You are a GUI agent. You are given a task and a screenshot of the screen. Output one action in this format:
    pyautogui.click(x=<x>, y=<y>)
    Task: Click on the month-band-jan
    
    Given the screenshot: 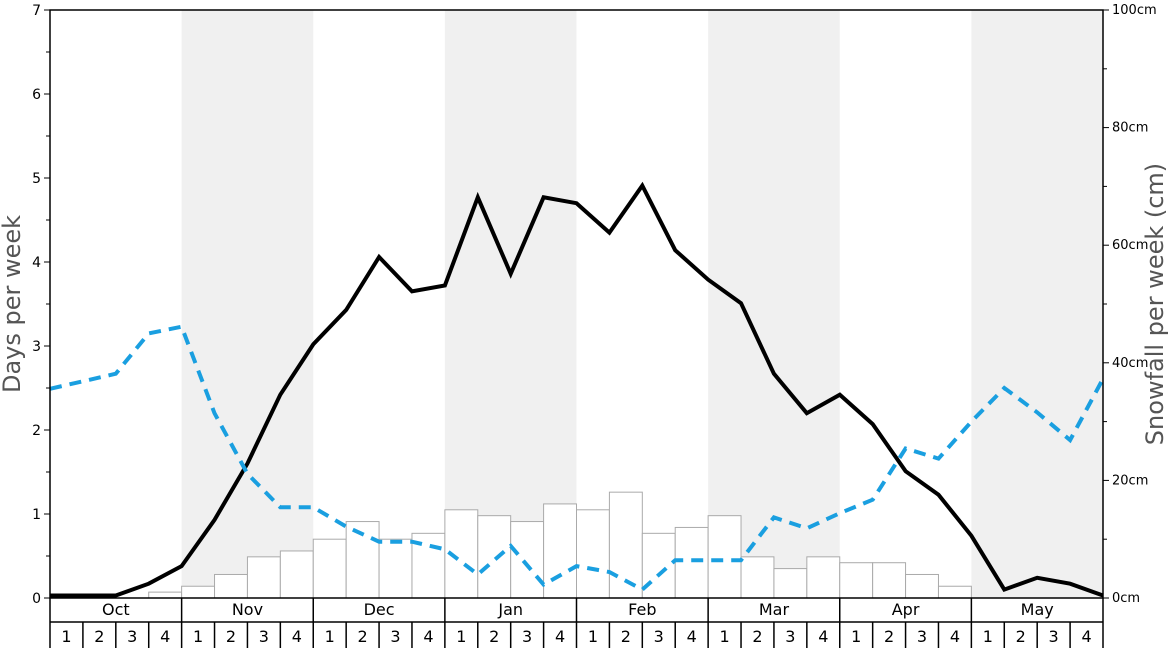 What is the action you would take?
    pyautogui.click(x=510, y=304)
    